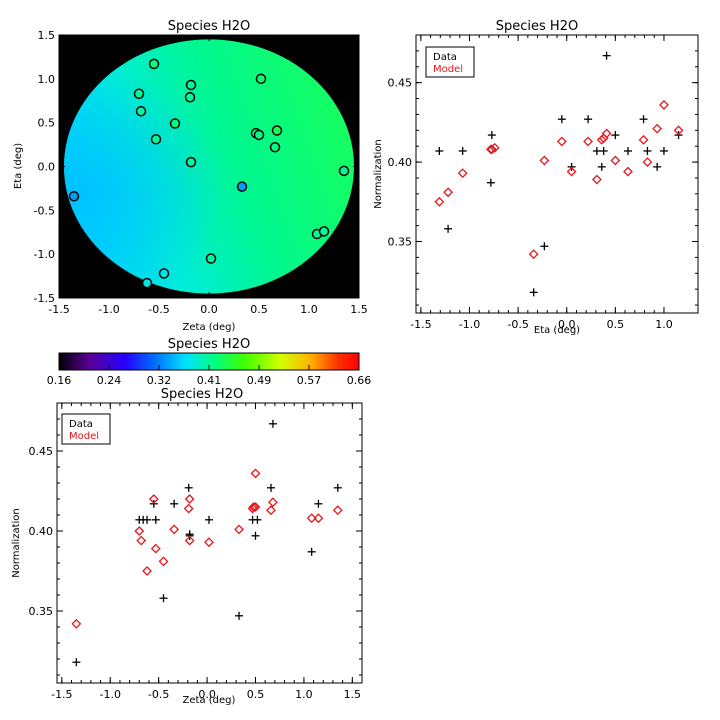 This screenshot has width=720, height=720. What do you see at coordinates (537, 26) in the screenshot?
I see `eta-scatter-title: Species H2O` at bounding box center [537, 26].